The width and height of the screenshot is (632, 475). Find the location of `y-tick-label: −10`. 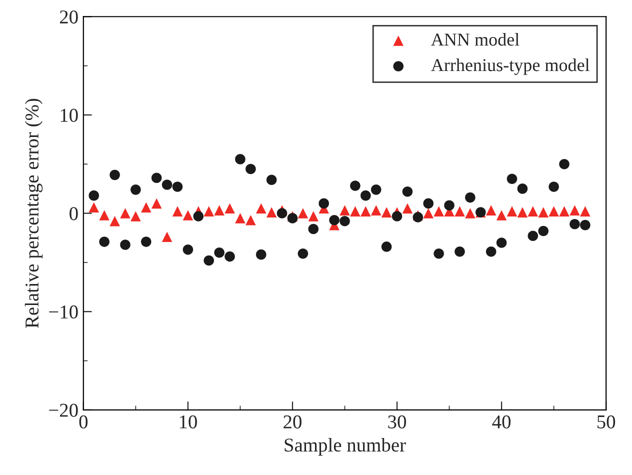

y-tick-label: −10 is located at coordinates (63, 312).